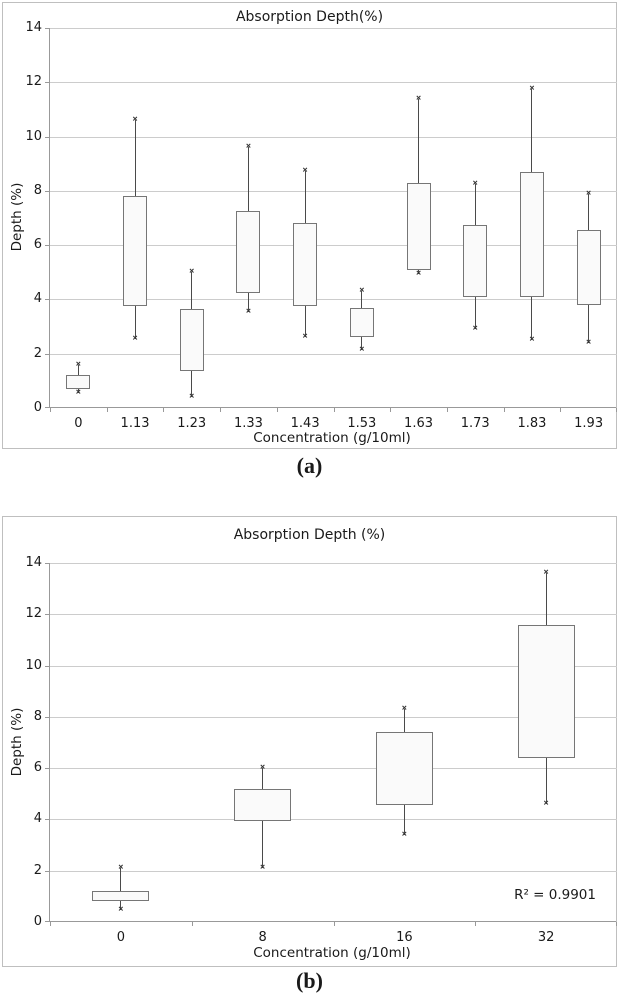 The image size is (619, 1000). Describe the element at coordinates (192, 423) in the screenshot. I see `x-tick-label: 1.23` at that location.